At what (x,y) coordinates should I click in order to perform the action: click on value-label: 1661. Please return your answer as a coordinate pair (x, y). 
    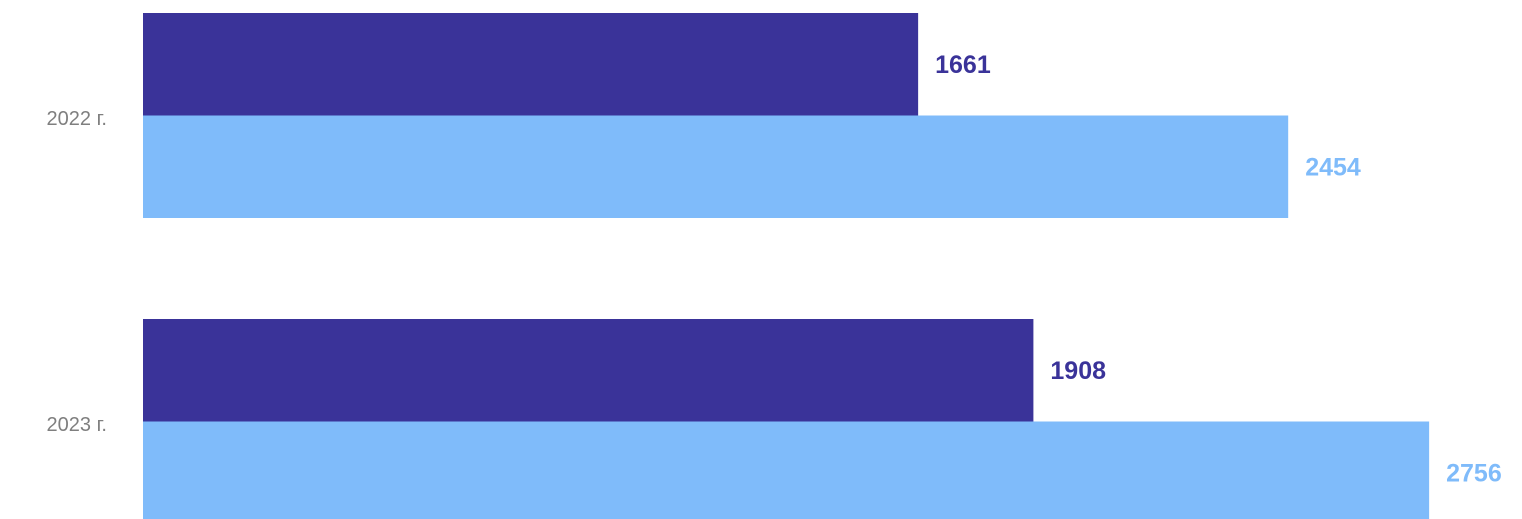
    Looking at the image, I should click on (963, 65).